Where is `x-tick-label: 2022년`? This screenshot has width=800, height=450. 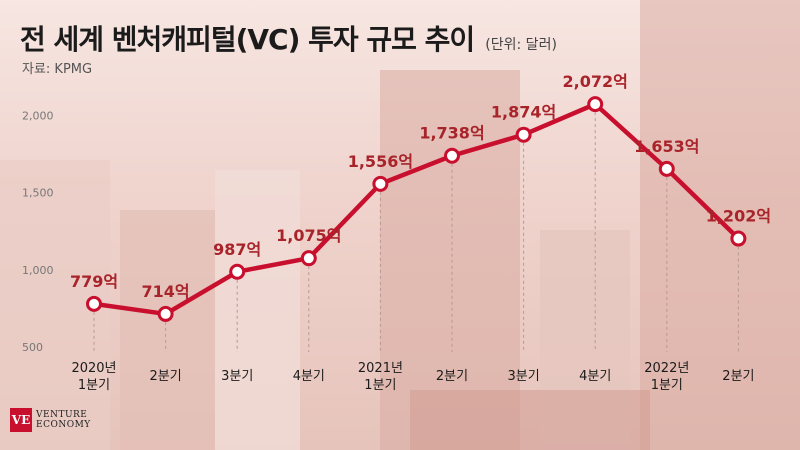
x-tick-label: 2022년 is located at coordinates (666, 368).